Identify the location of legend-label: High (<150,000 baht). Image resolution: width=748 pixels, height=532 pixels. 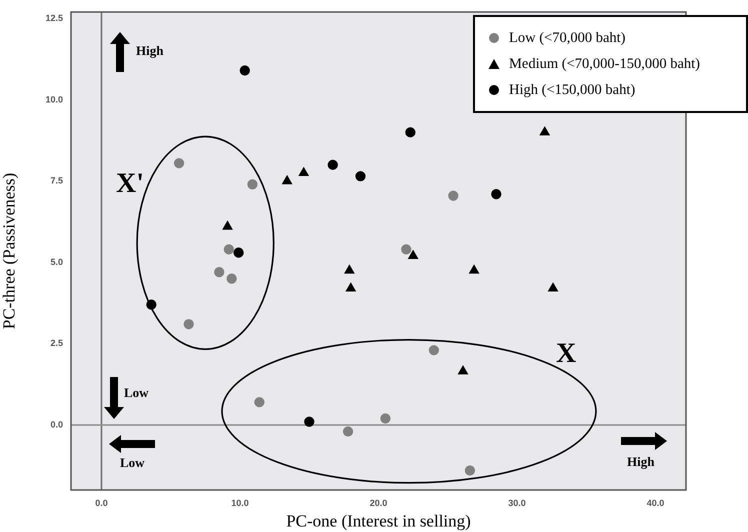
(572, 90).